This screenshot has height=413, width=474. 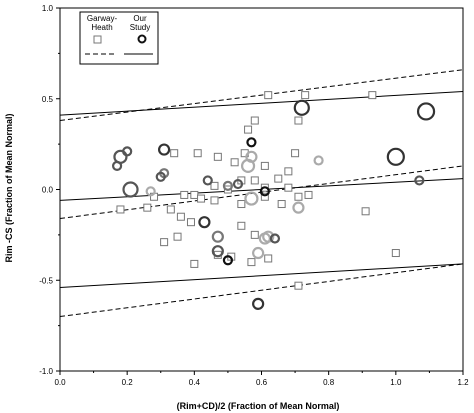 I want to click on y-tick-label-0: -1.0, so click(x=46, y=371).